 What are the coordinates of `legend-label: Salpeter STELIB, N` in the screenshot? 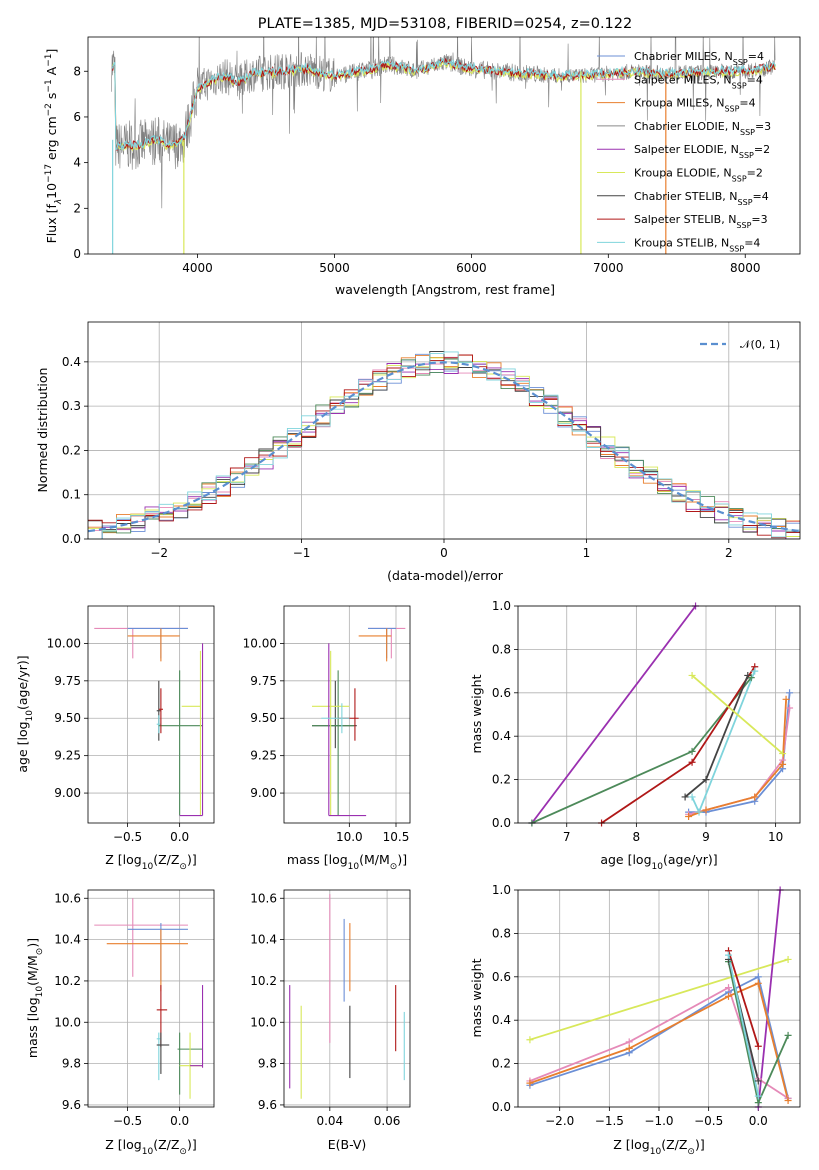 It's located at (685, 219).